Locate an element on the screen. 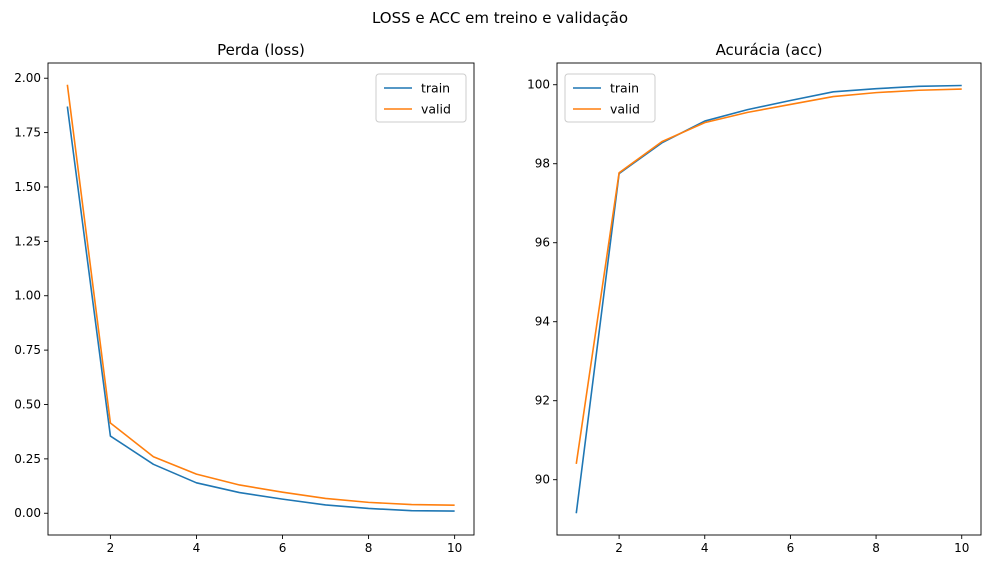  accuracy-x-tick-label: 2 is located at coordinates (619, 548).